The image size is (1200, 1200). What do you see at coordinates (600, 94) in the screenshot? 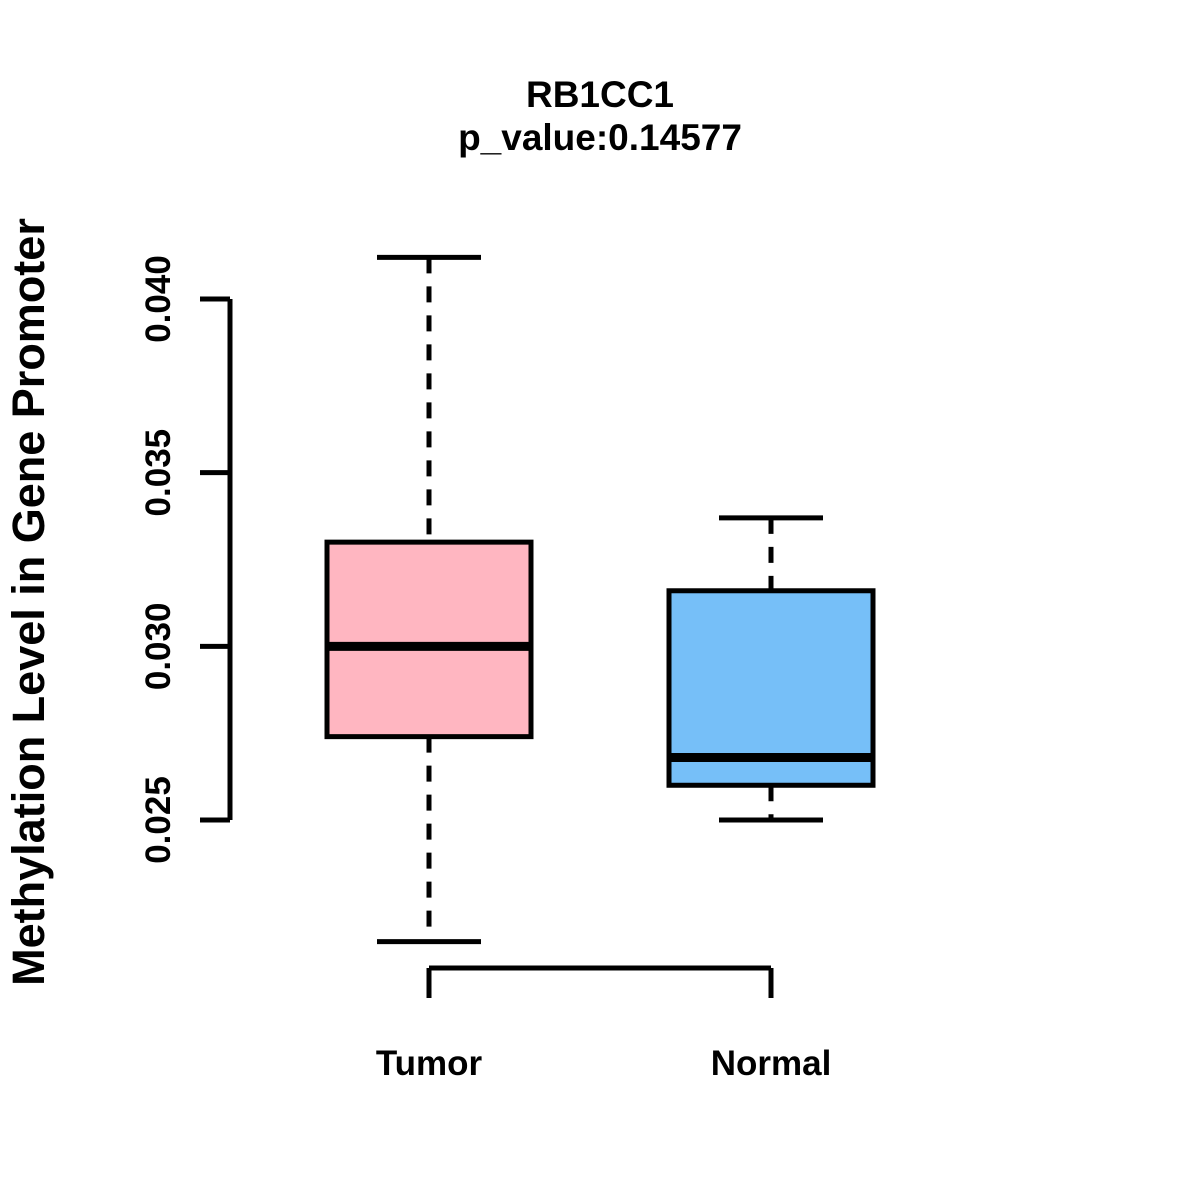
I see `chart-title: RB1CC1` at bounding box center [600, 94].